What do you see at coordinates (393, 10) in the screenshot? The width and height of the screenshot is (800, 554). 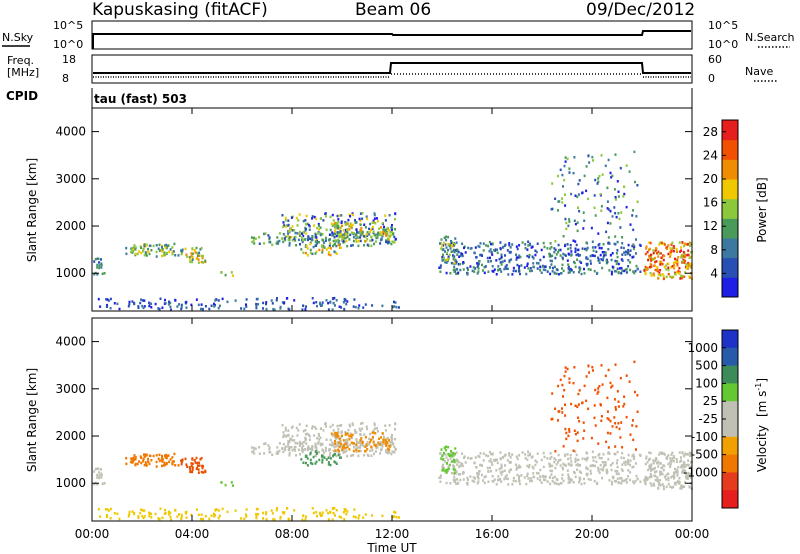 I see `beam-title: Beam 06` at bounding box center [393, 10].